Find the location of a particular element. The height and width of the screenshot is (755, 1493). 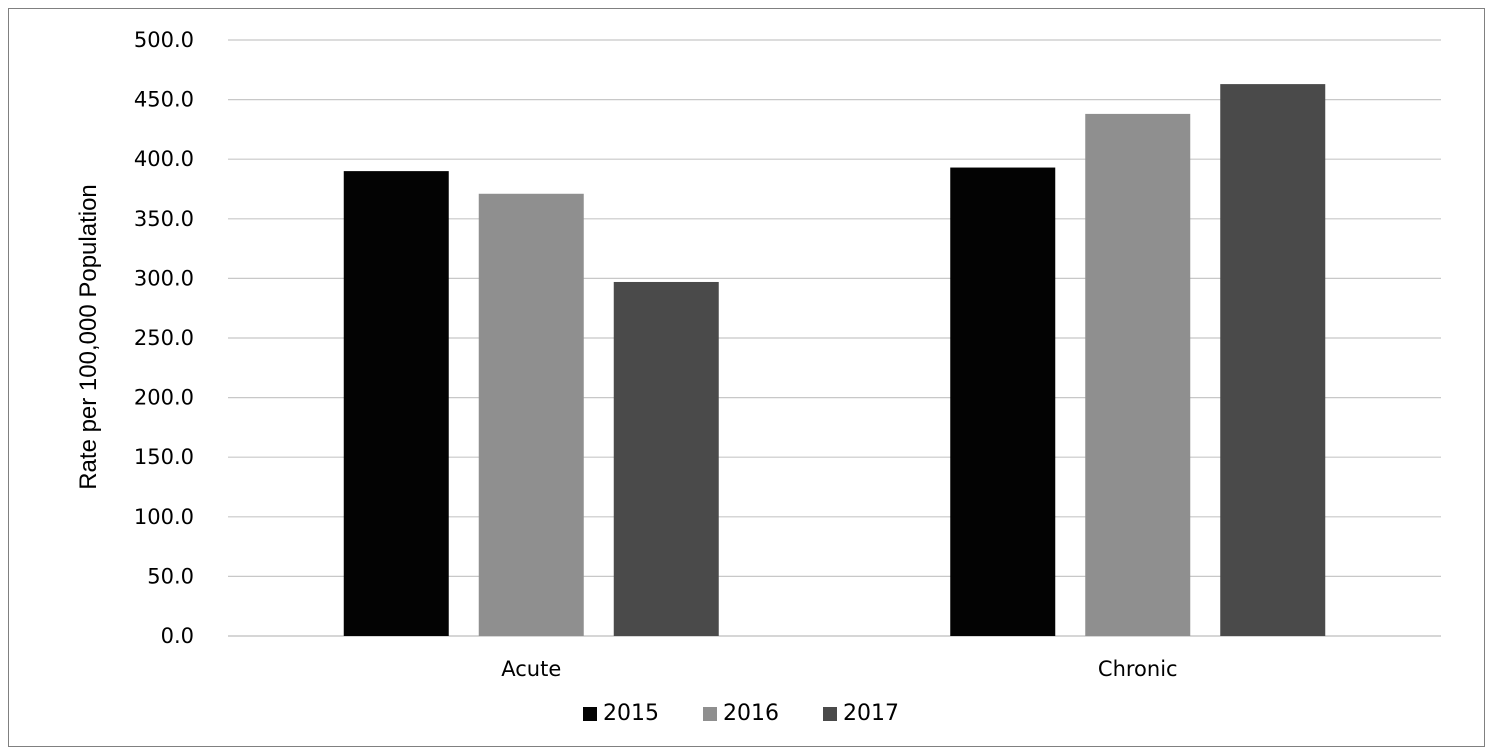

legend-swatch-2015 is located at coordinates (590, 714).